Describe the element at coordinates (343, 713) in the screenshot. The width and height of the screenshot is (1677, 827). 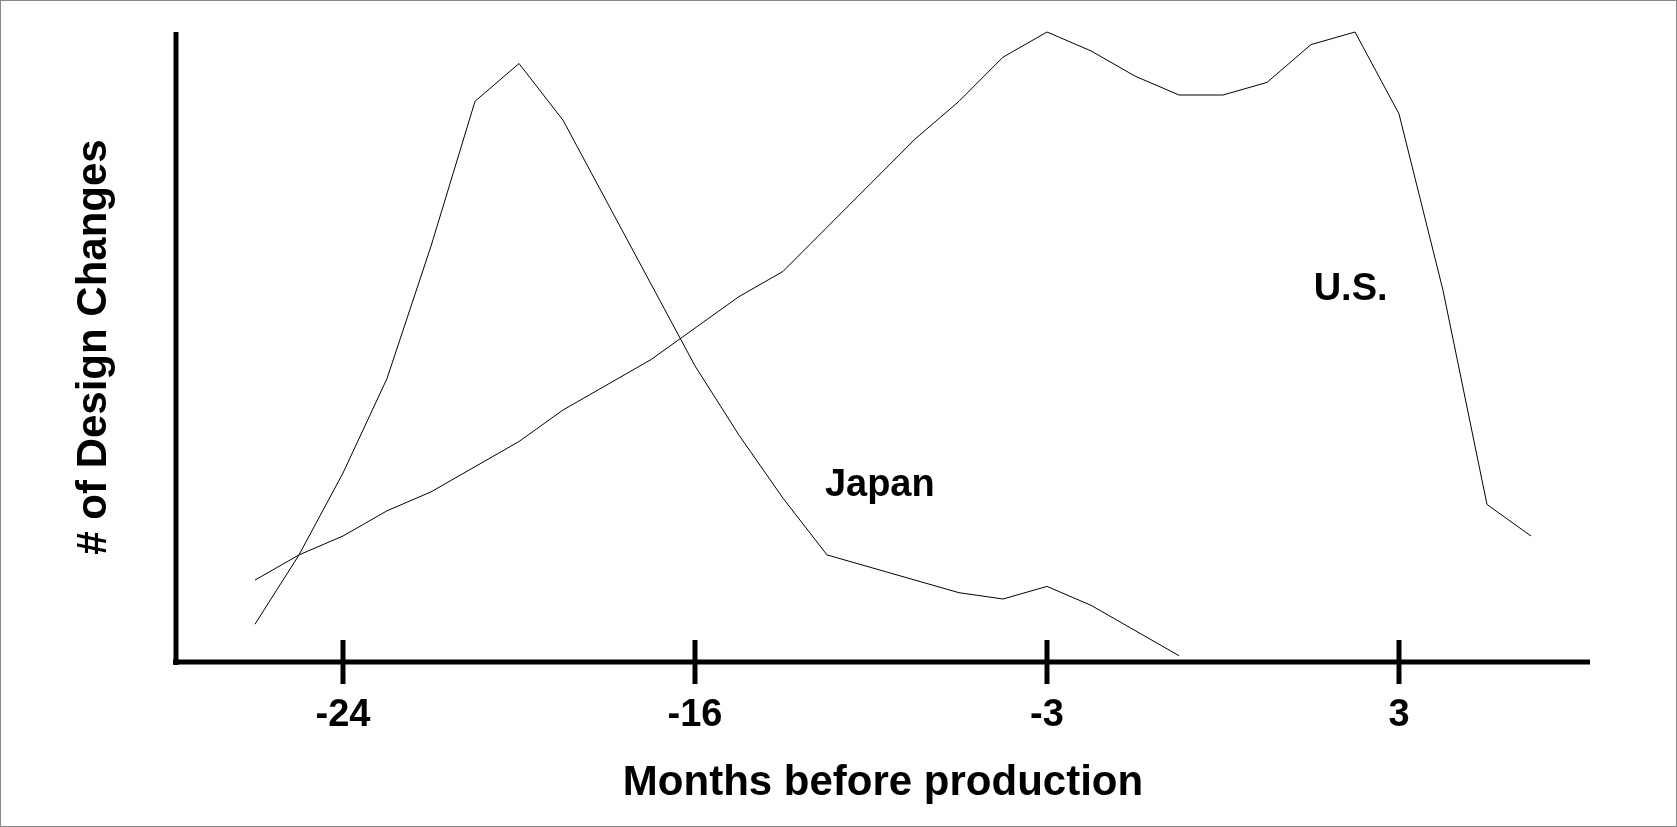
I see `x-tick-label: -24` at that location.